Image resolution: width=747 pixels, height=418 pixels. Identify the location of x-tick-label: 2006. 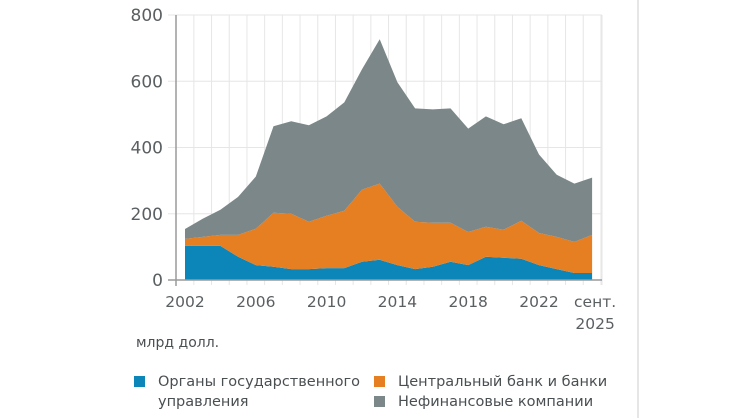
(255, 302).